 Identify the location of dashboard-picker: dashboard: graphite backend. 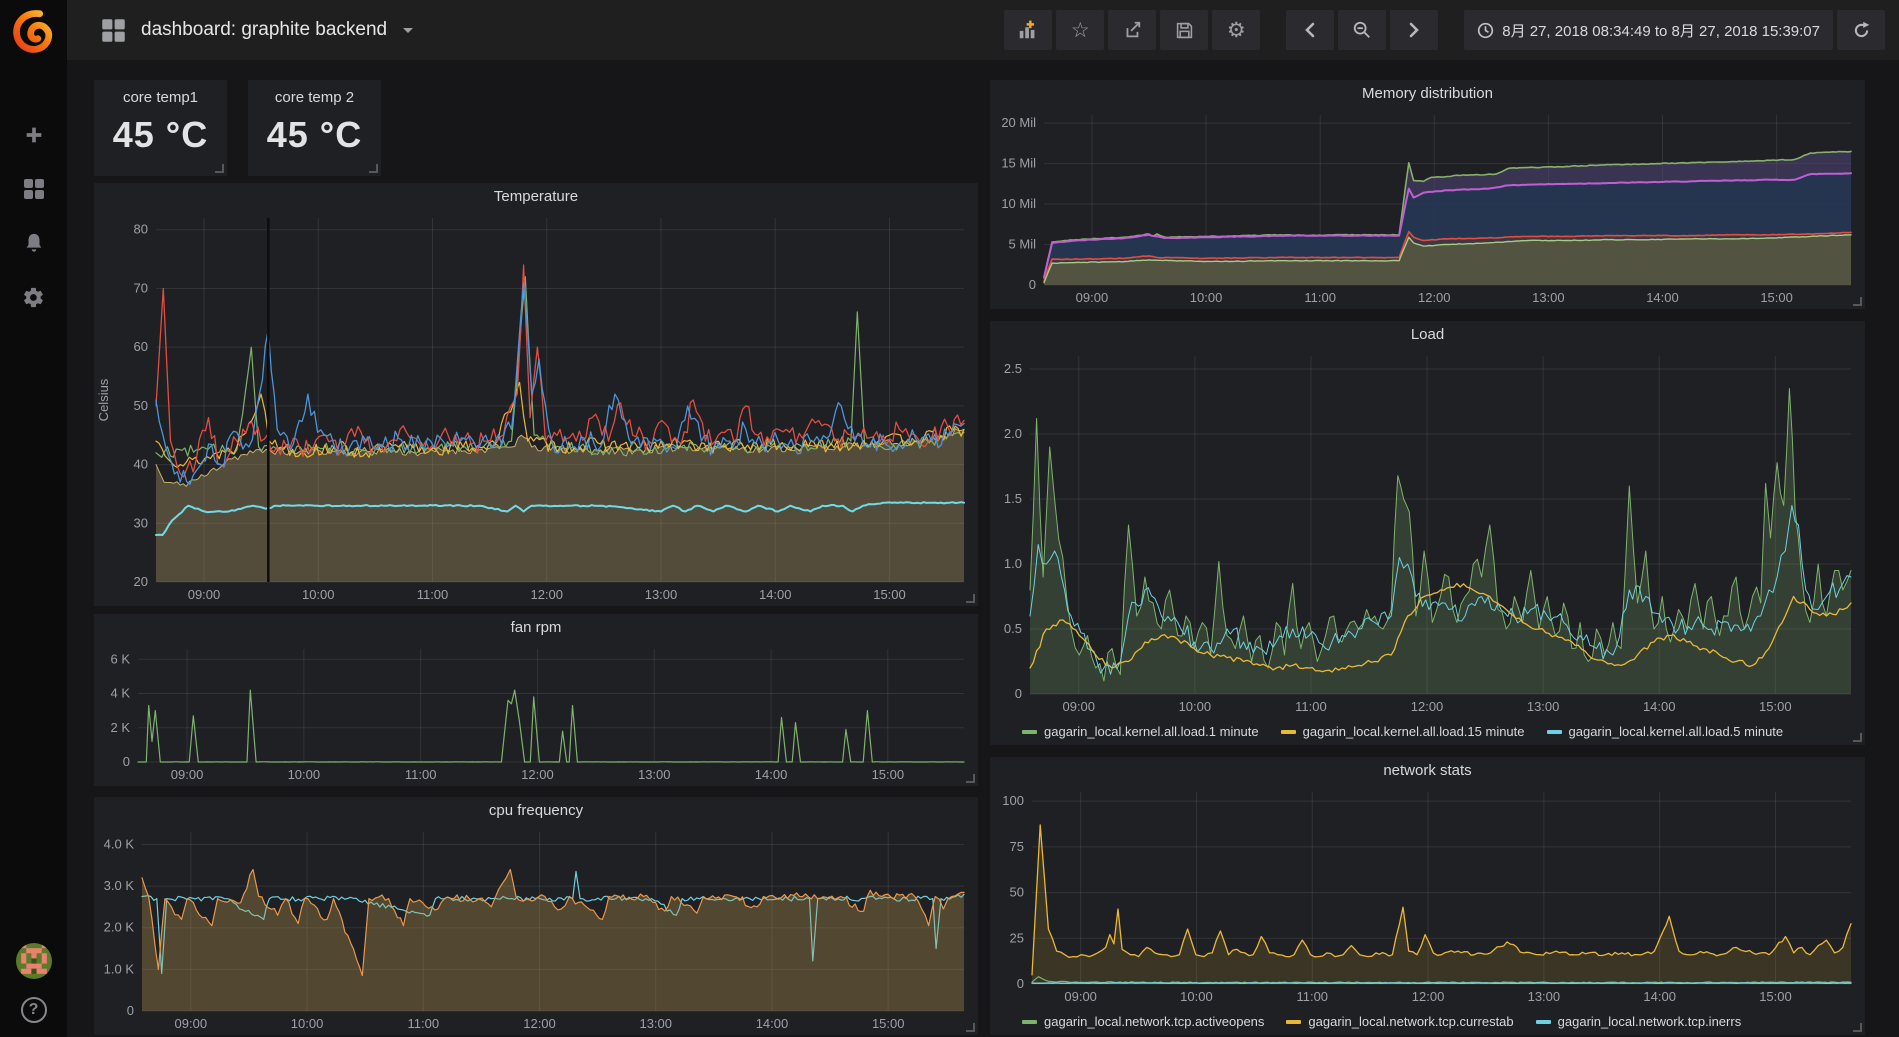
(257, 30).